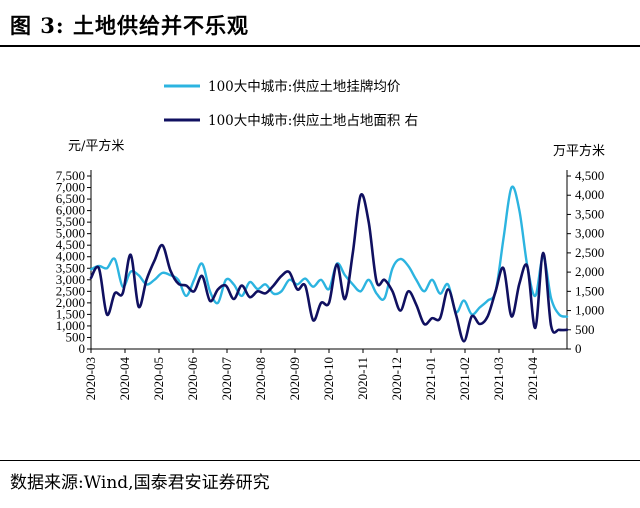 The height and width of the screenshot is (508, 640). I want to click on right-tick-label: 3,500, so click(589, 213).